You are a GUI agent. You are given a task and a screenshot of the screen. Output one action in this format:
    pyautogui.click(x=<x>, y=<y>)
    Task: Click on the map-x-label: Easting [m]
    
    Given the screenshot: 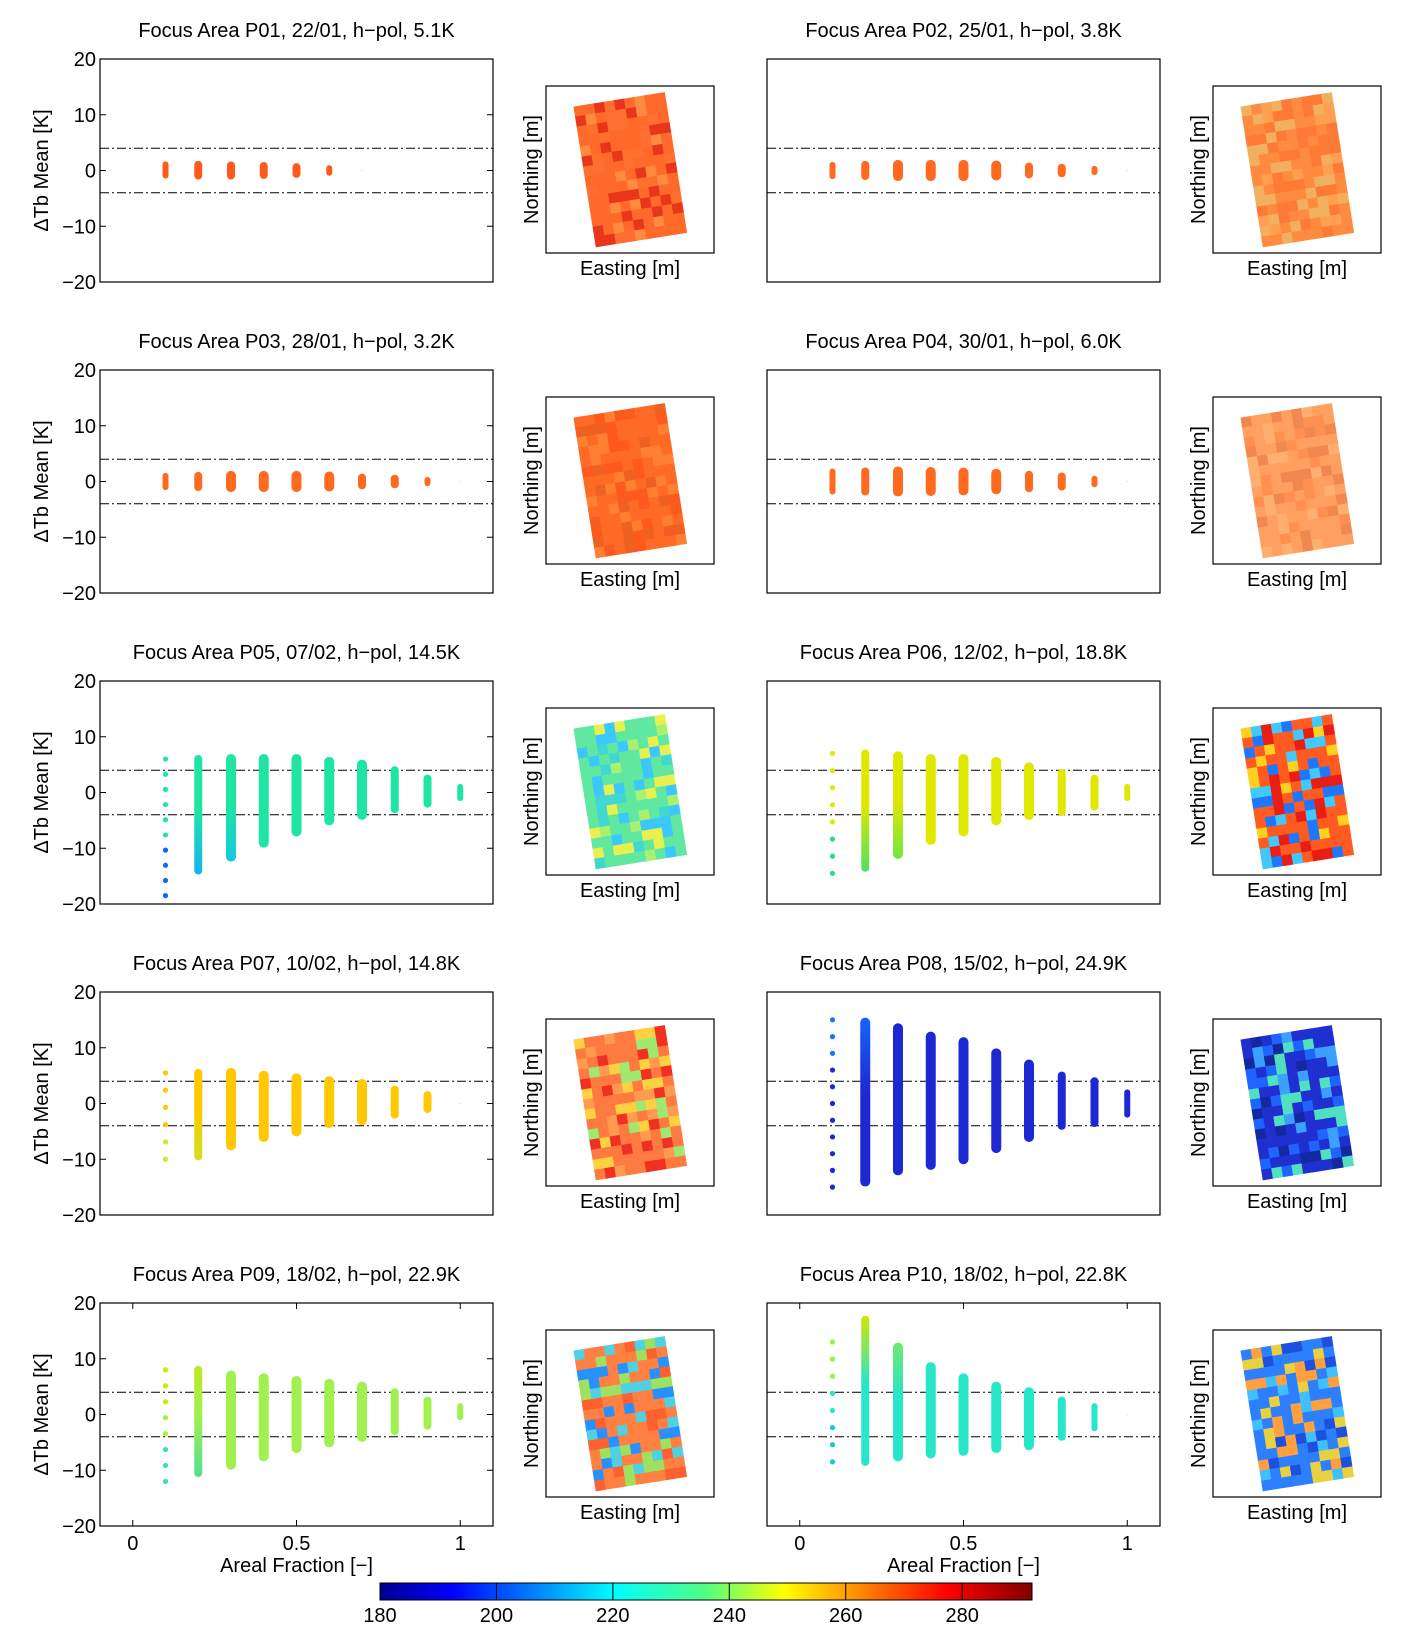 What is the action you would take?
    pyautogui.click(x=630, y=580)
    